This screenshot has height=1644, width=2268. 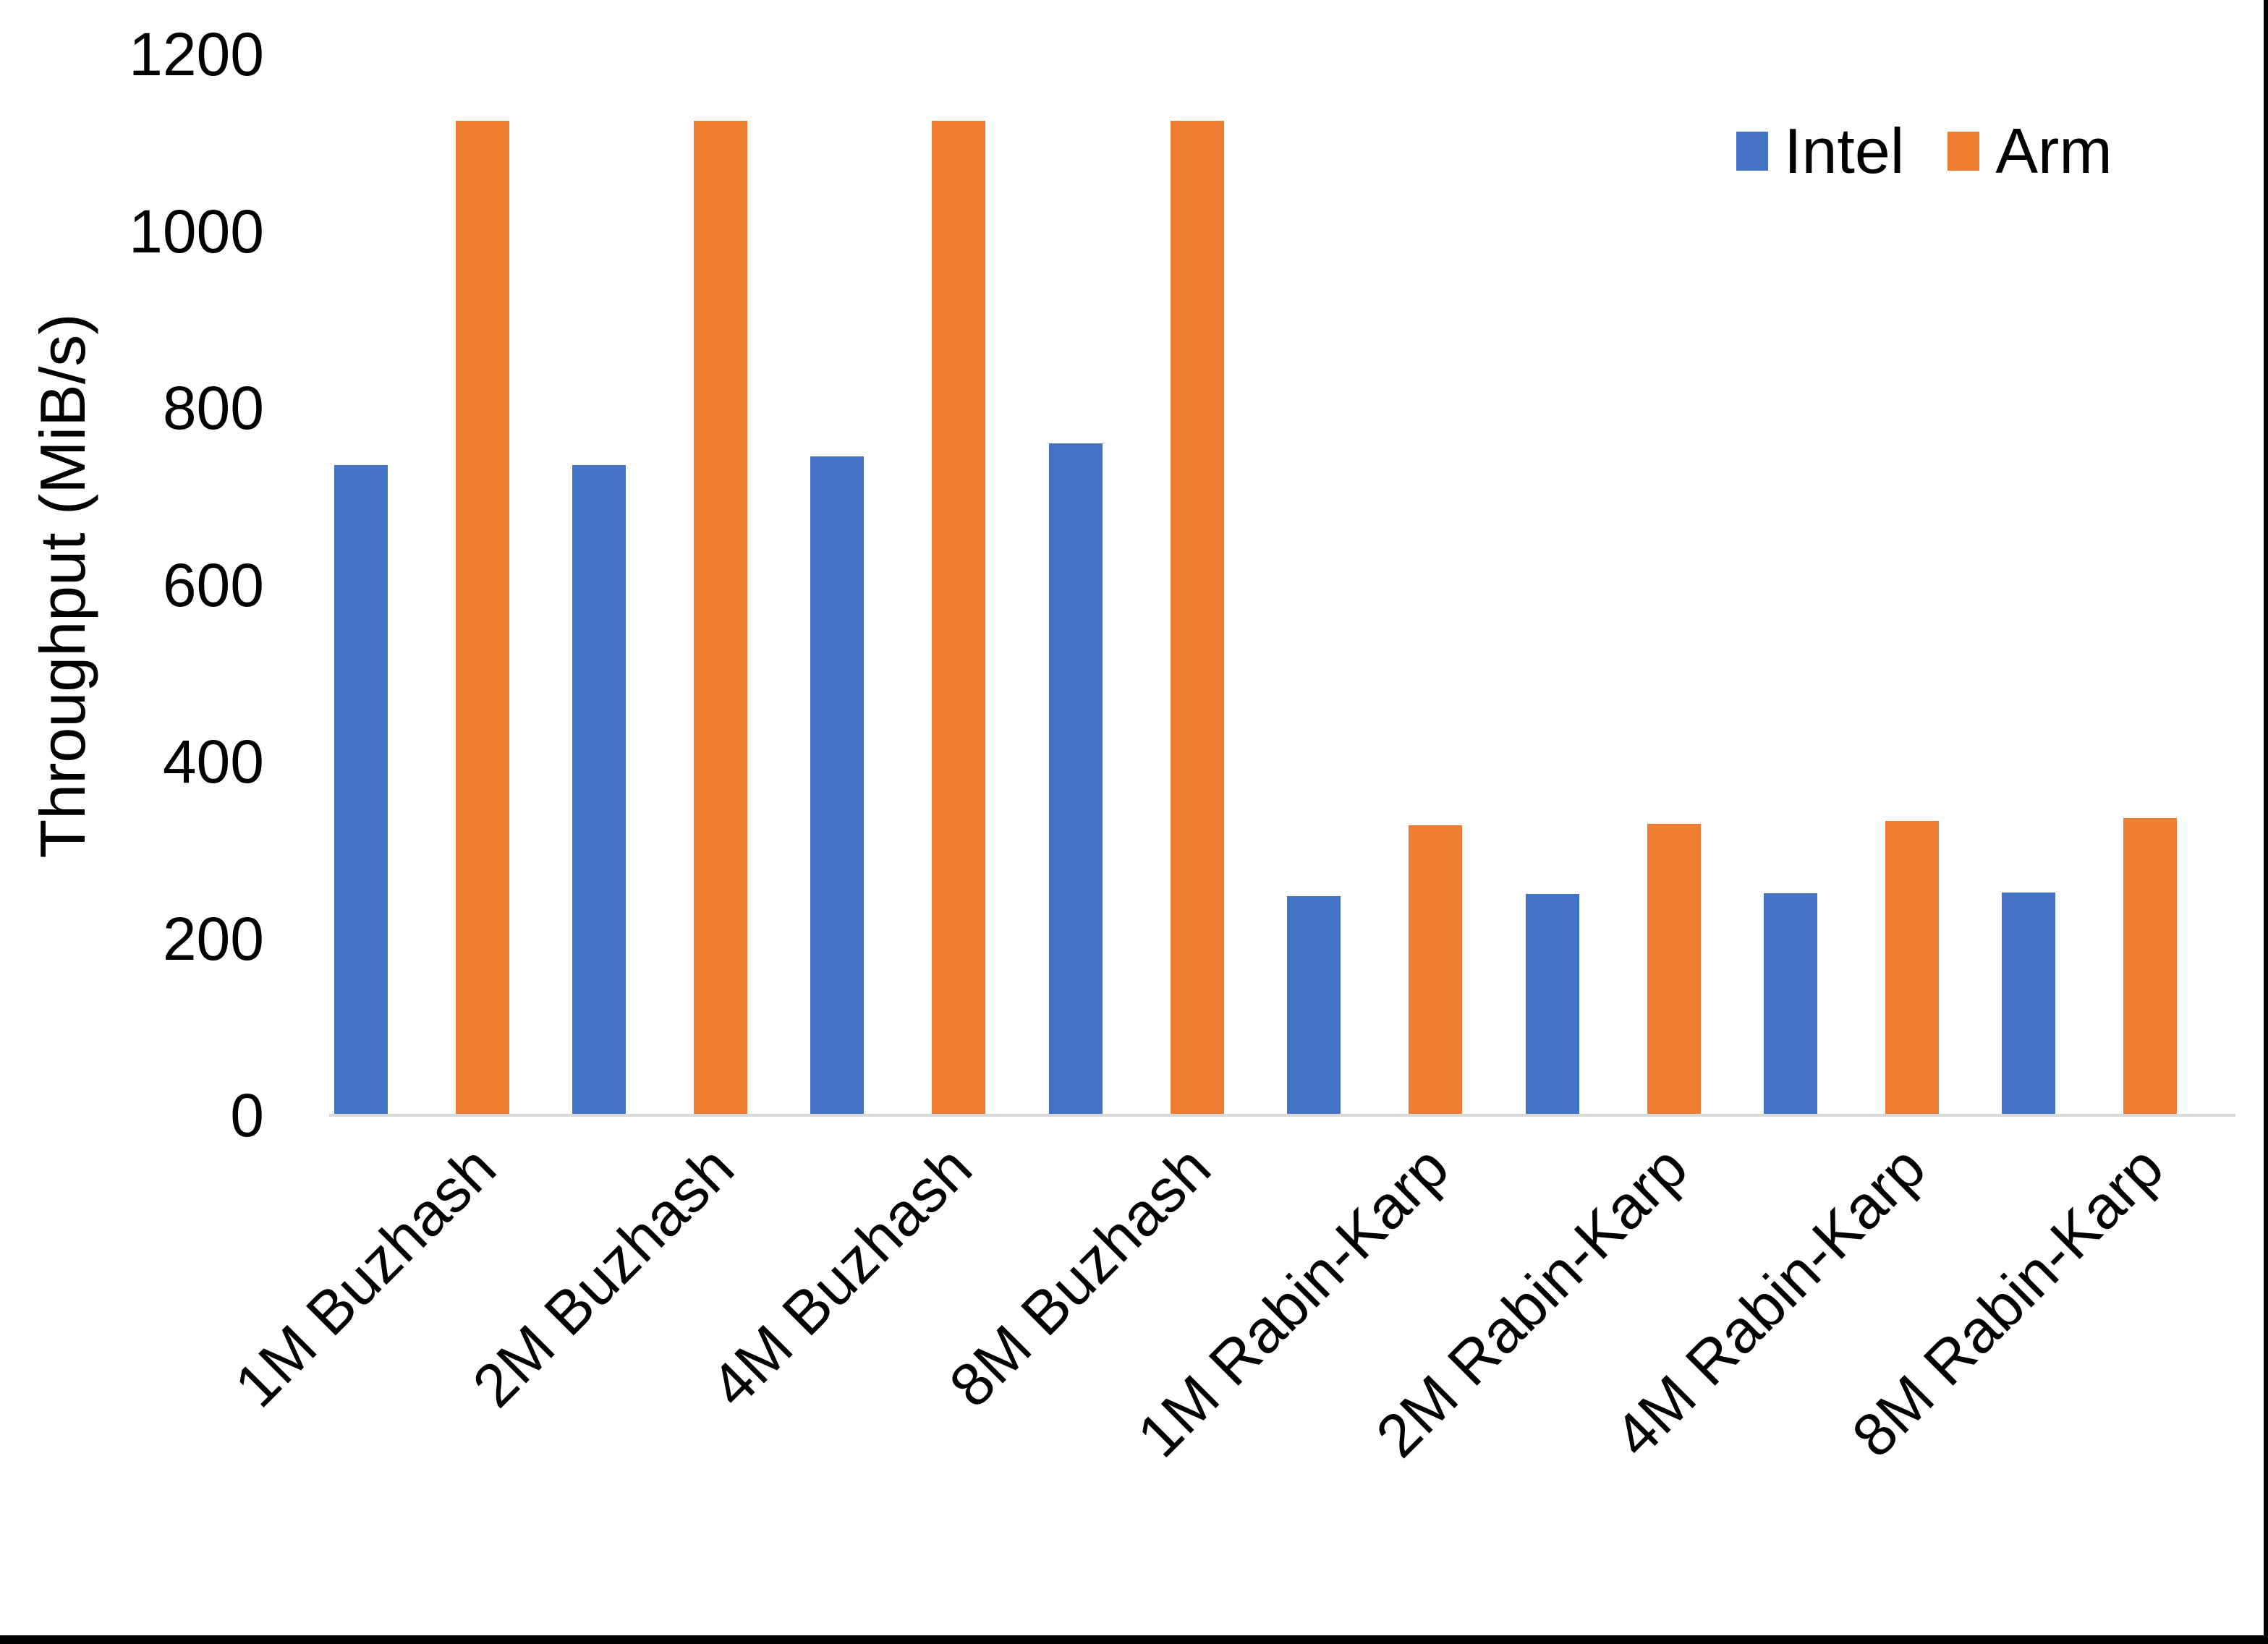 What do you see at coordinates (959, 617) in the screenshot?
I see `bar-arm-4m-buzhash` at bounding box center [959, 617].